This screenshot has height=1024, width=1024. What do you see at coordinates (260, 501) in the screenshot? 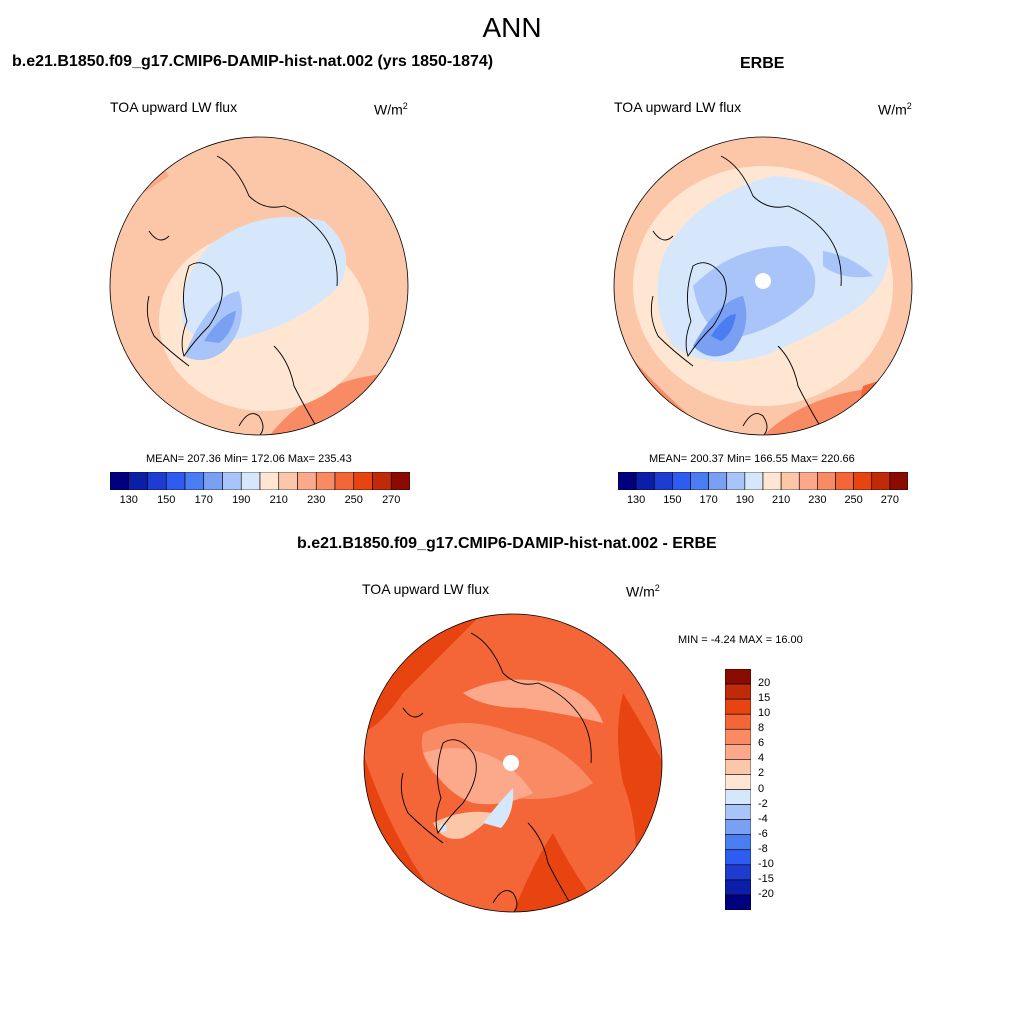
I see `model-colorbar-ticks: 130 150 170 190 210 230 250 270` at bounding box center [260, 501].